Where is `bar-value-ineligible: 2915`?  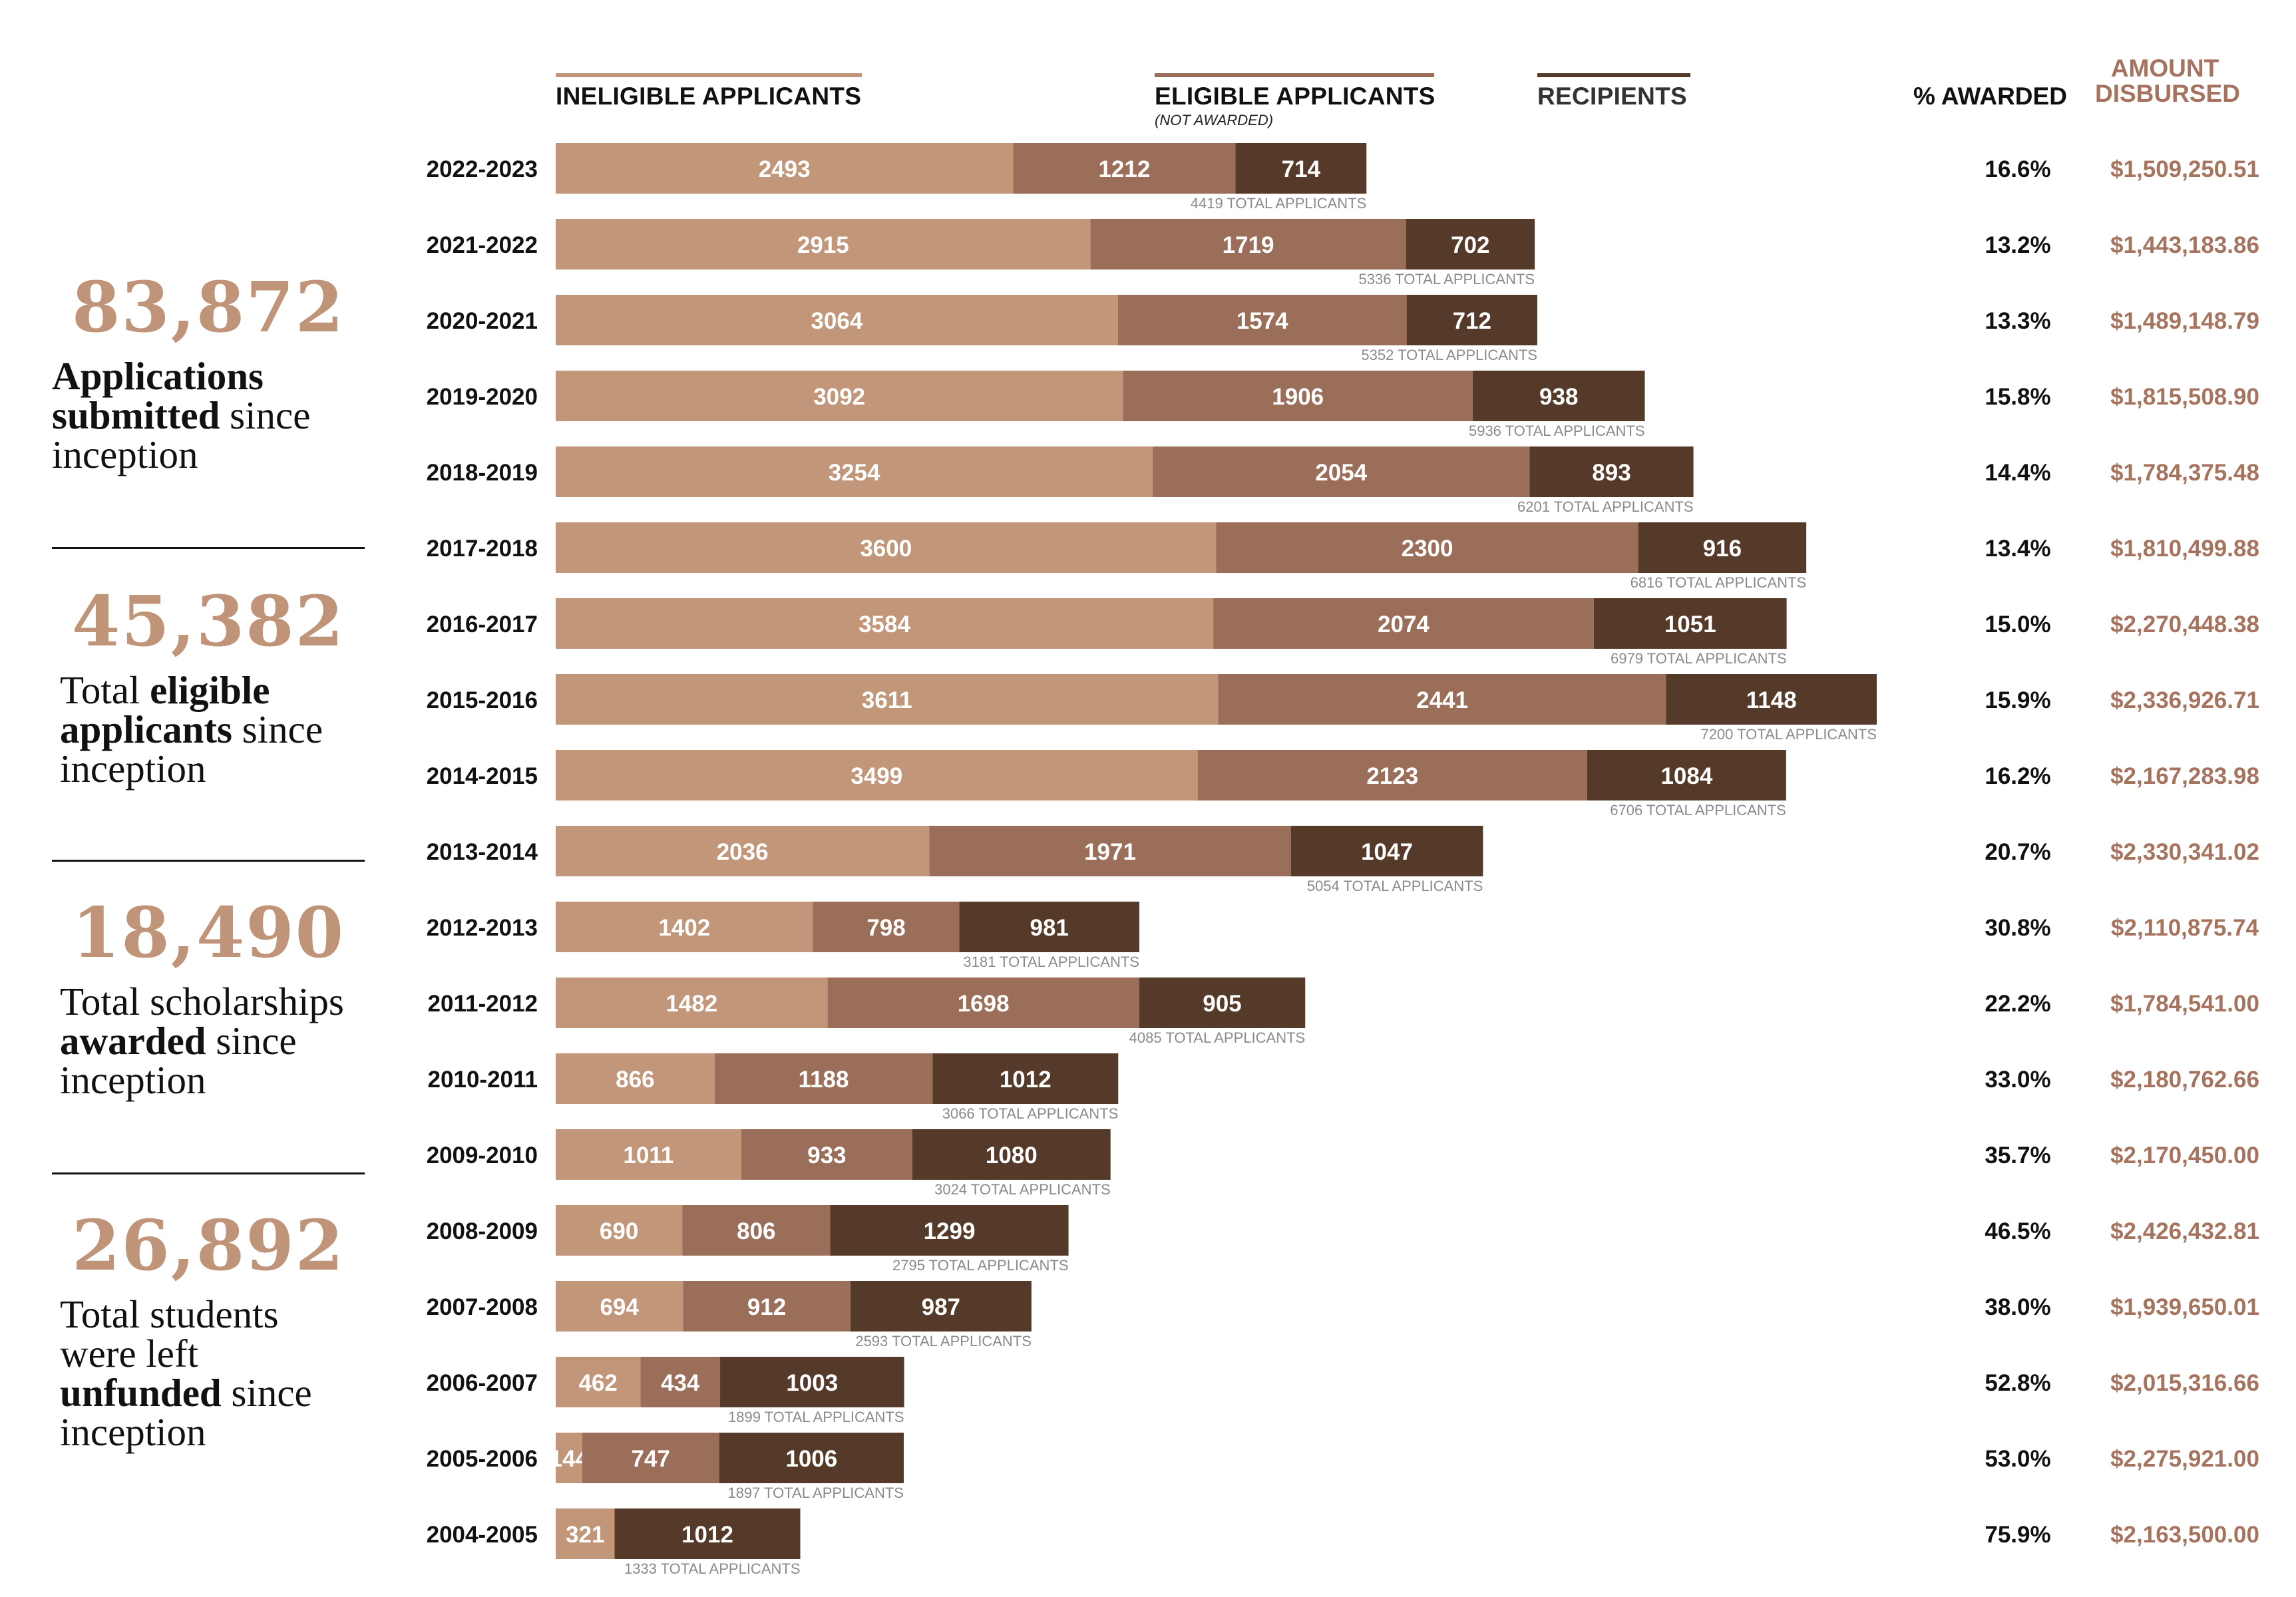
bar-value-ineligible: 2915 is located at coordinates (823, 245).